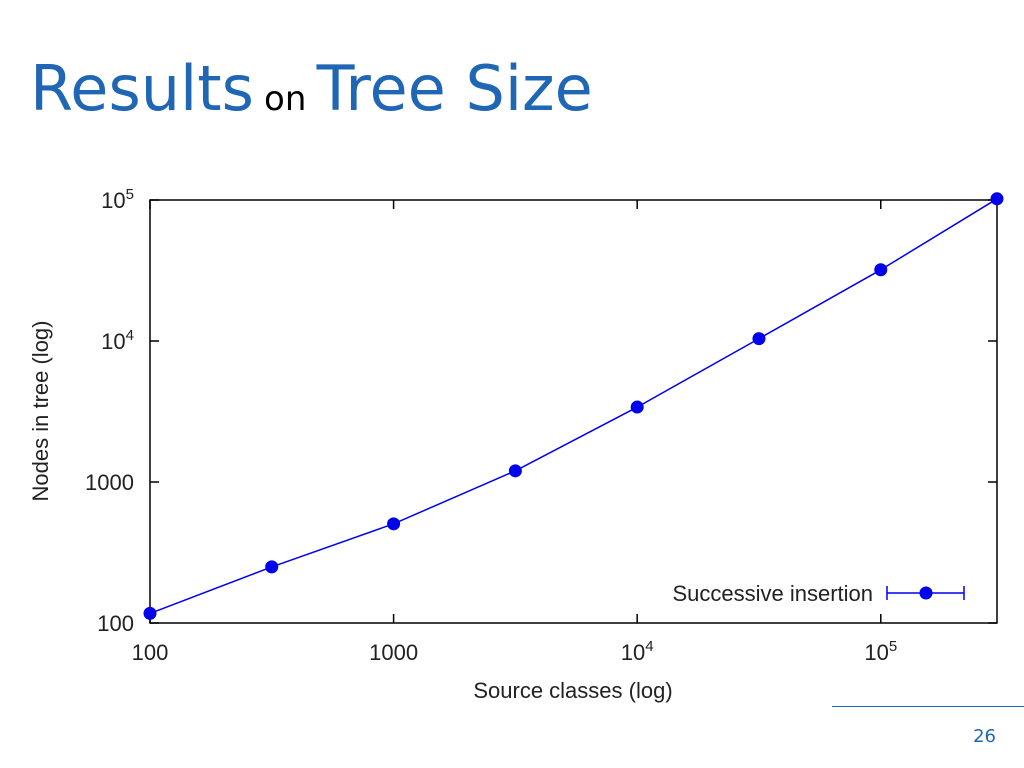  What do you see at coordinates (142, 88) in the screenshot?
I see `title-results: Results` at bounding box center [142, 88].